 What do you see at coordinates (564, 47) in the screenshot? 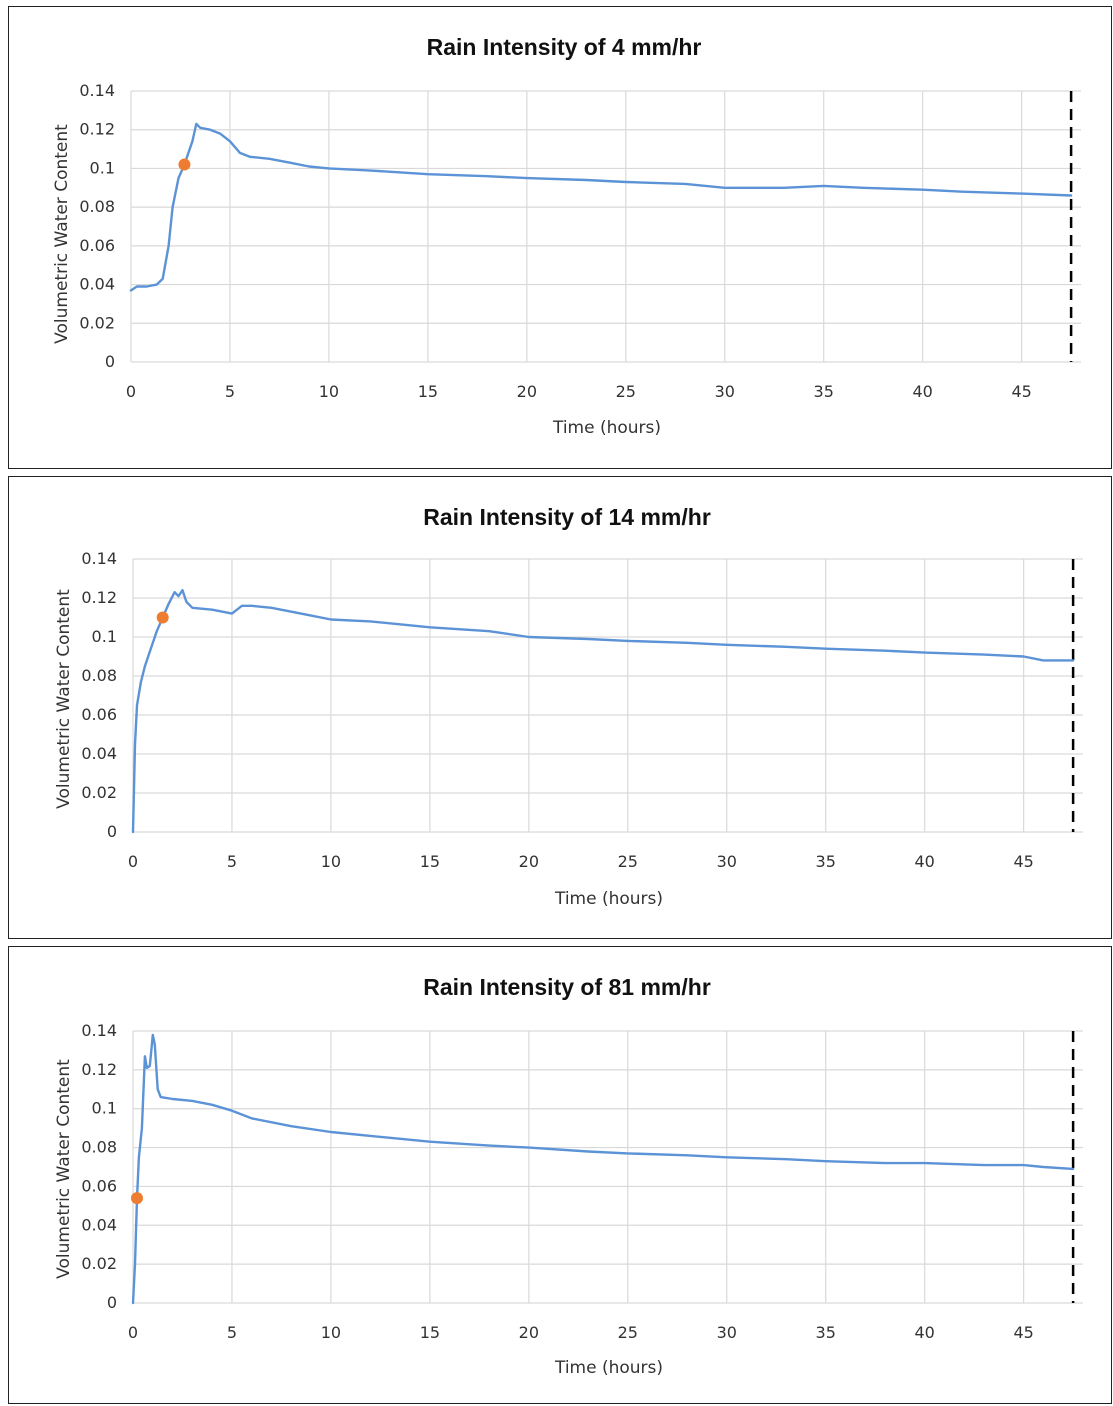
I see `chart-title: Rain Intensity of 4 mm/hr` at bounding box center [564, 47].